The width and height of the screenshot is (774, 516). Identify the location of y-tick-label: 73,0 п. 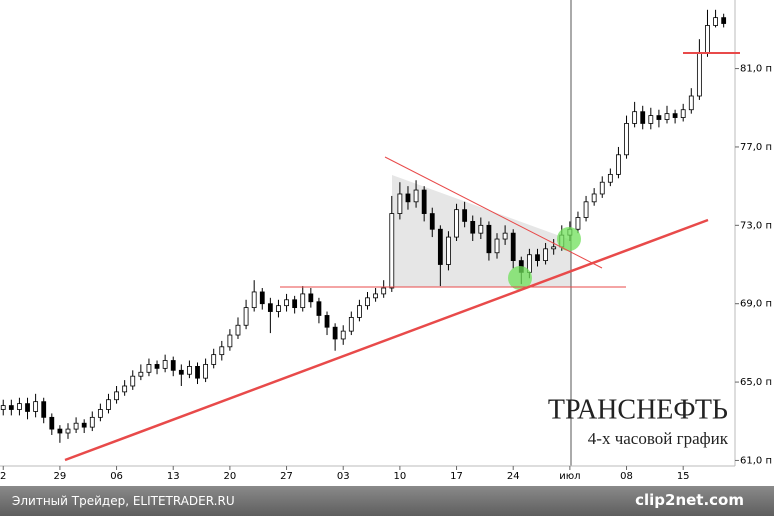
(756, 225).